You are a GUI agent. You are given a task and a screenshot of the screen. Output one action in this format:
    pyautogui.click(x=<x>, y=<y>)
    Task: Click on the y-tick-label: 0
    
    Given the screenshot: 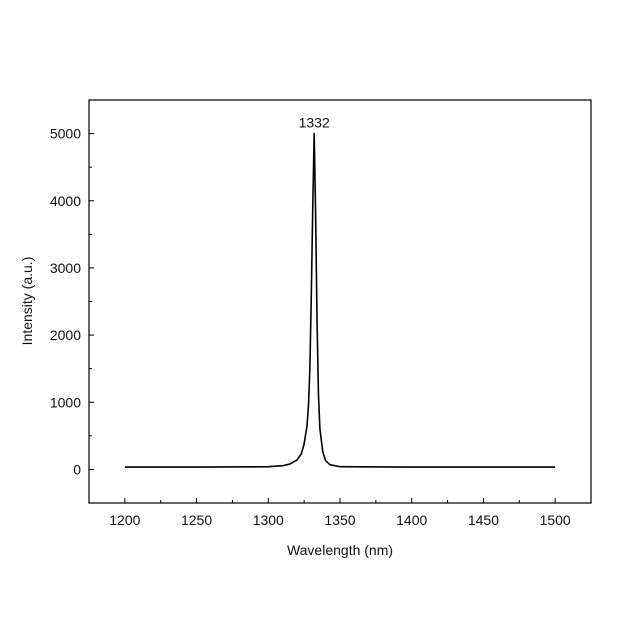 What is the action you would take?
    pyautogui.click(x=77, y=469)
    